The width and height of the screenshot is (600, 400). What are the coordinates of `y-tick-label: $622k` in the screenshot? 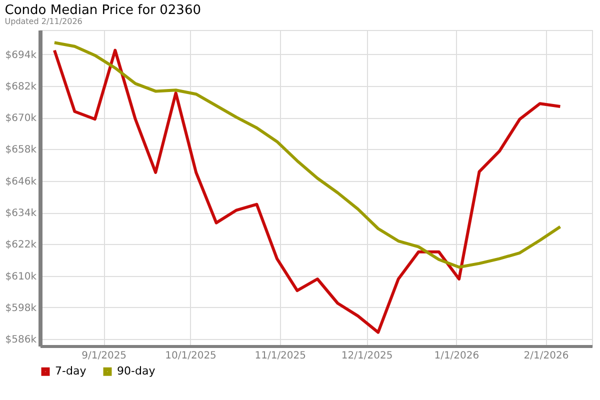 It's located at (21, 245).